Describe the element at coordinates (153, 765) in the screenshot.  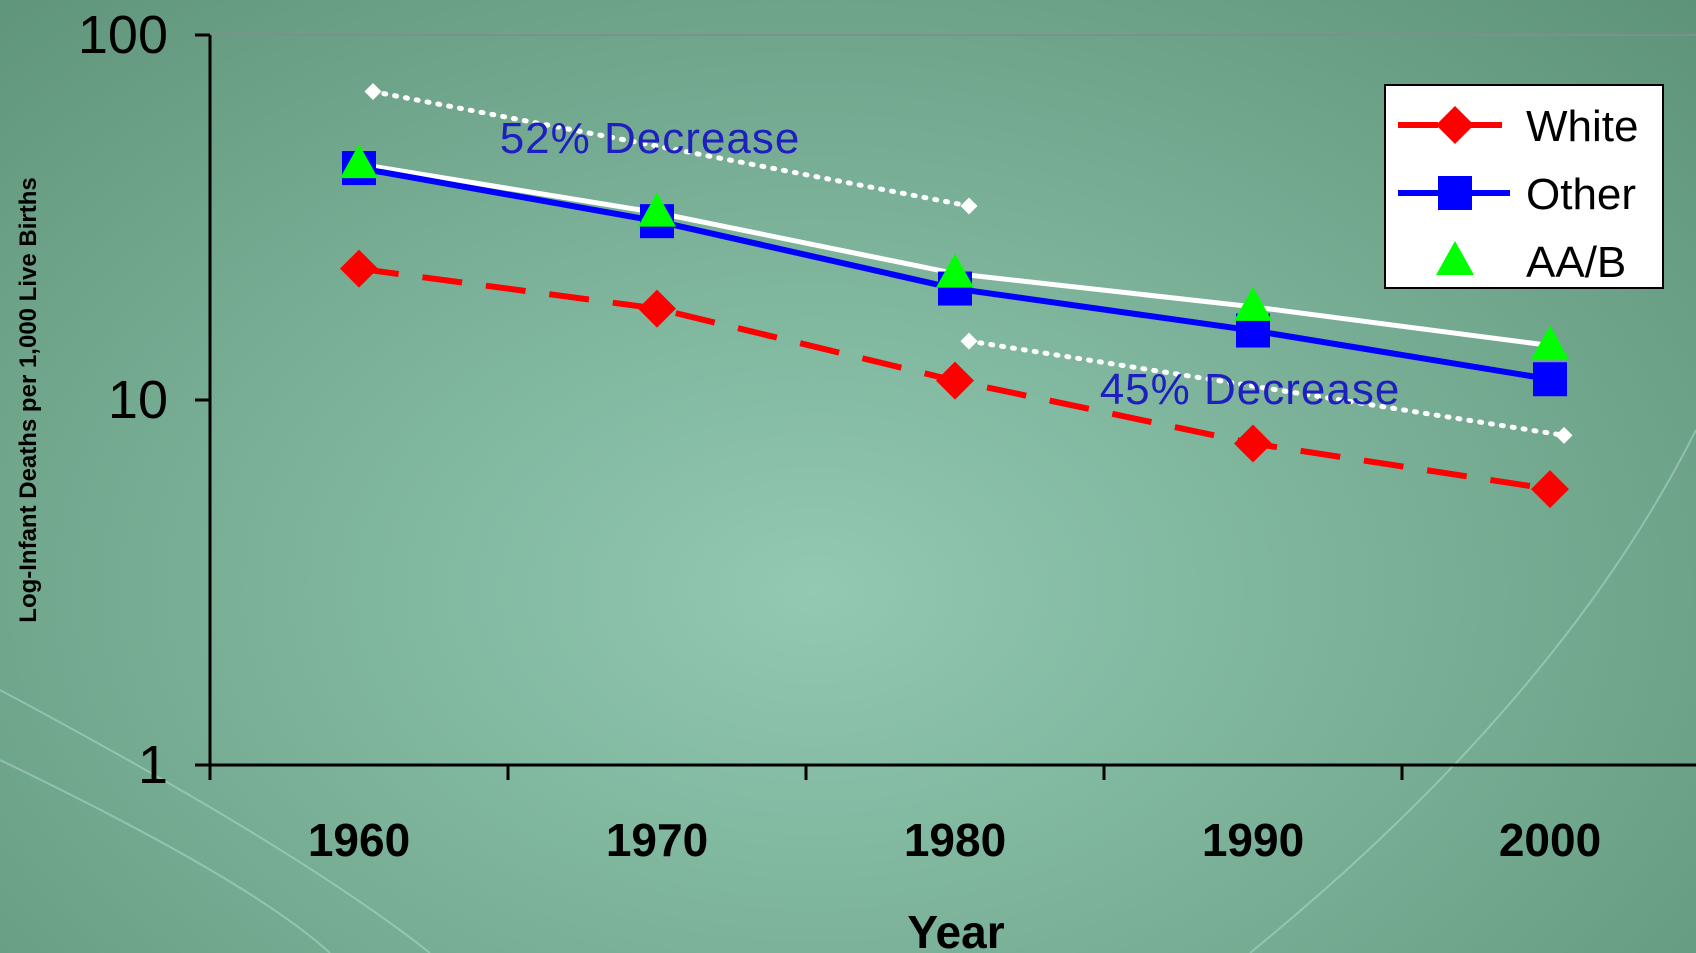
I see `y-tick-label: 1` at that location.